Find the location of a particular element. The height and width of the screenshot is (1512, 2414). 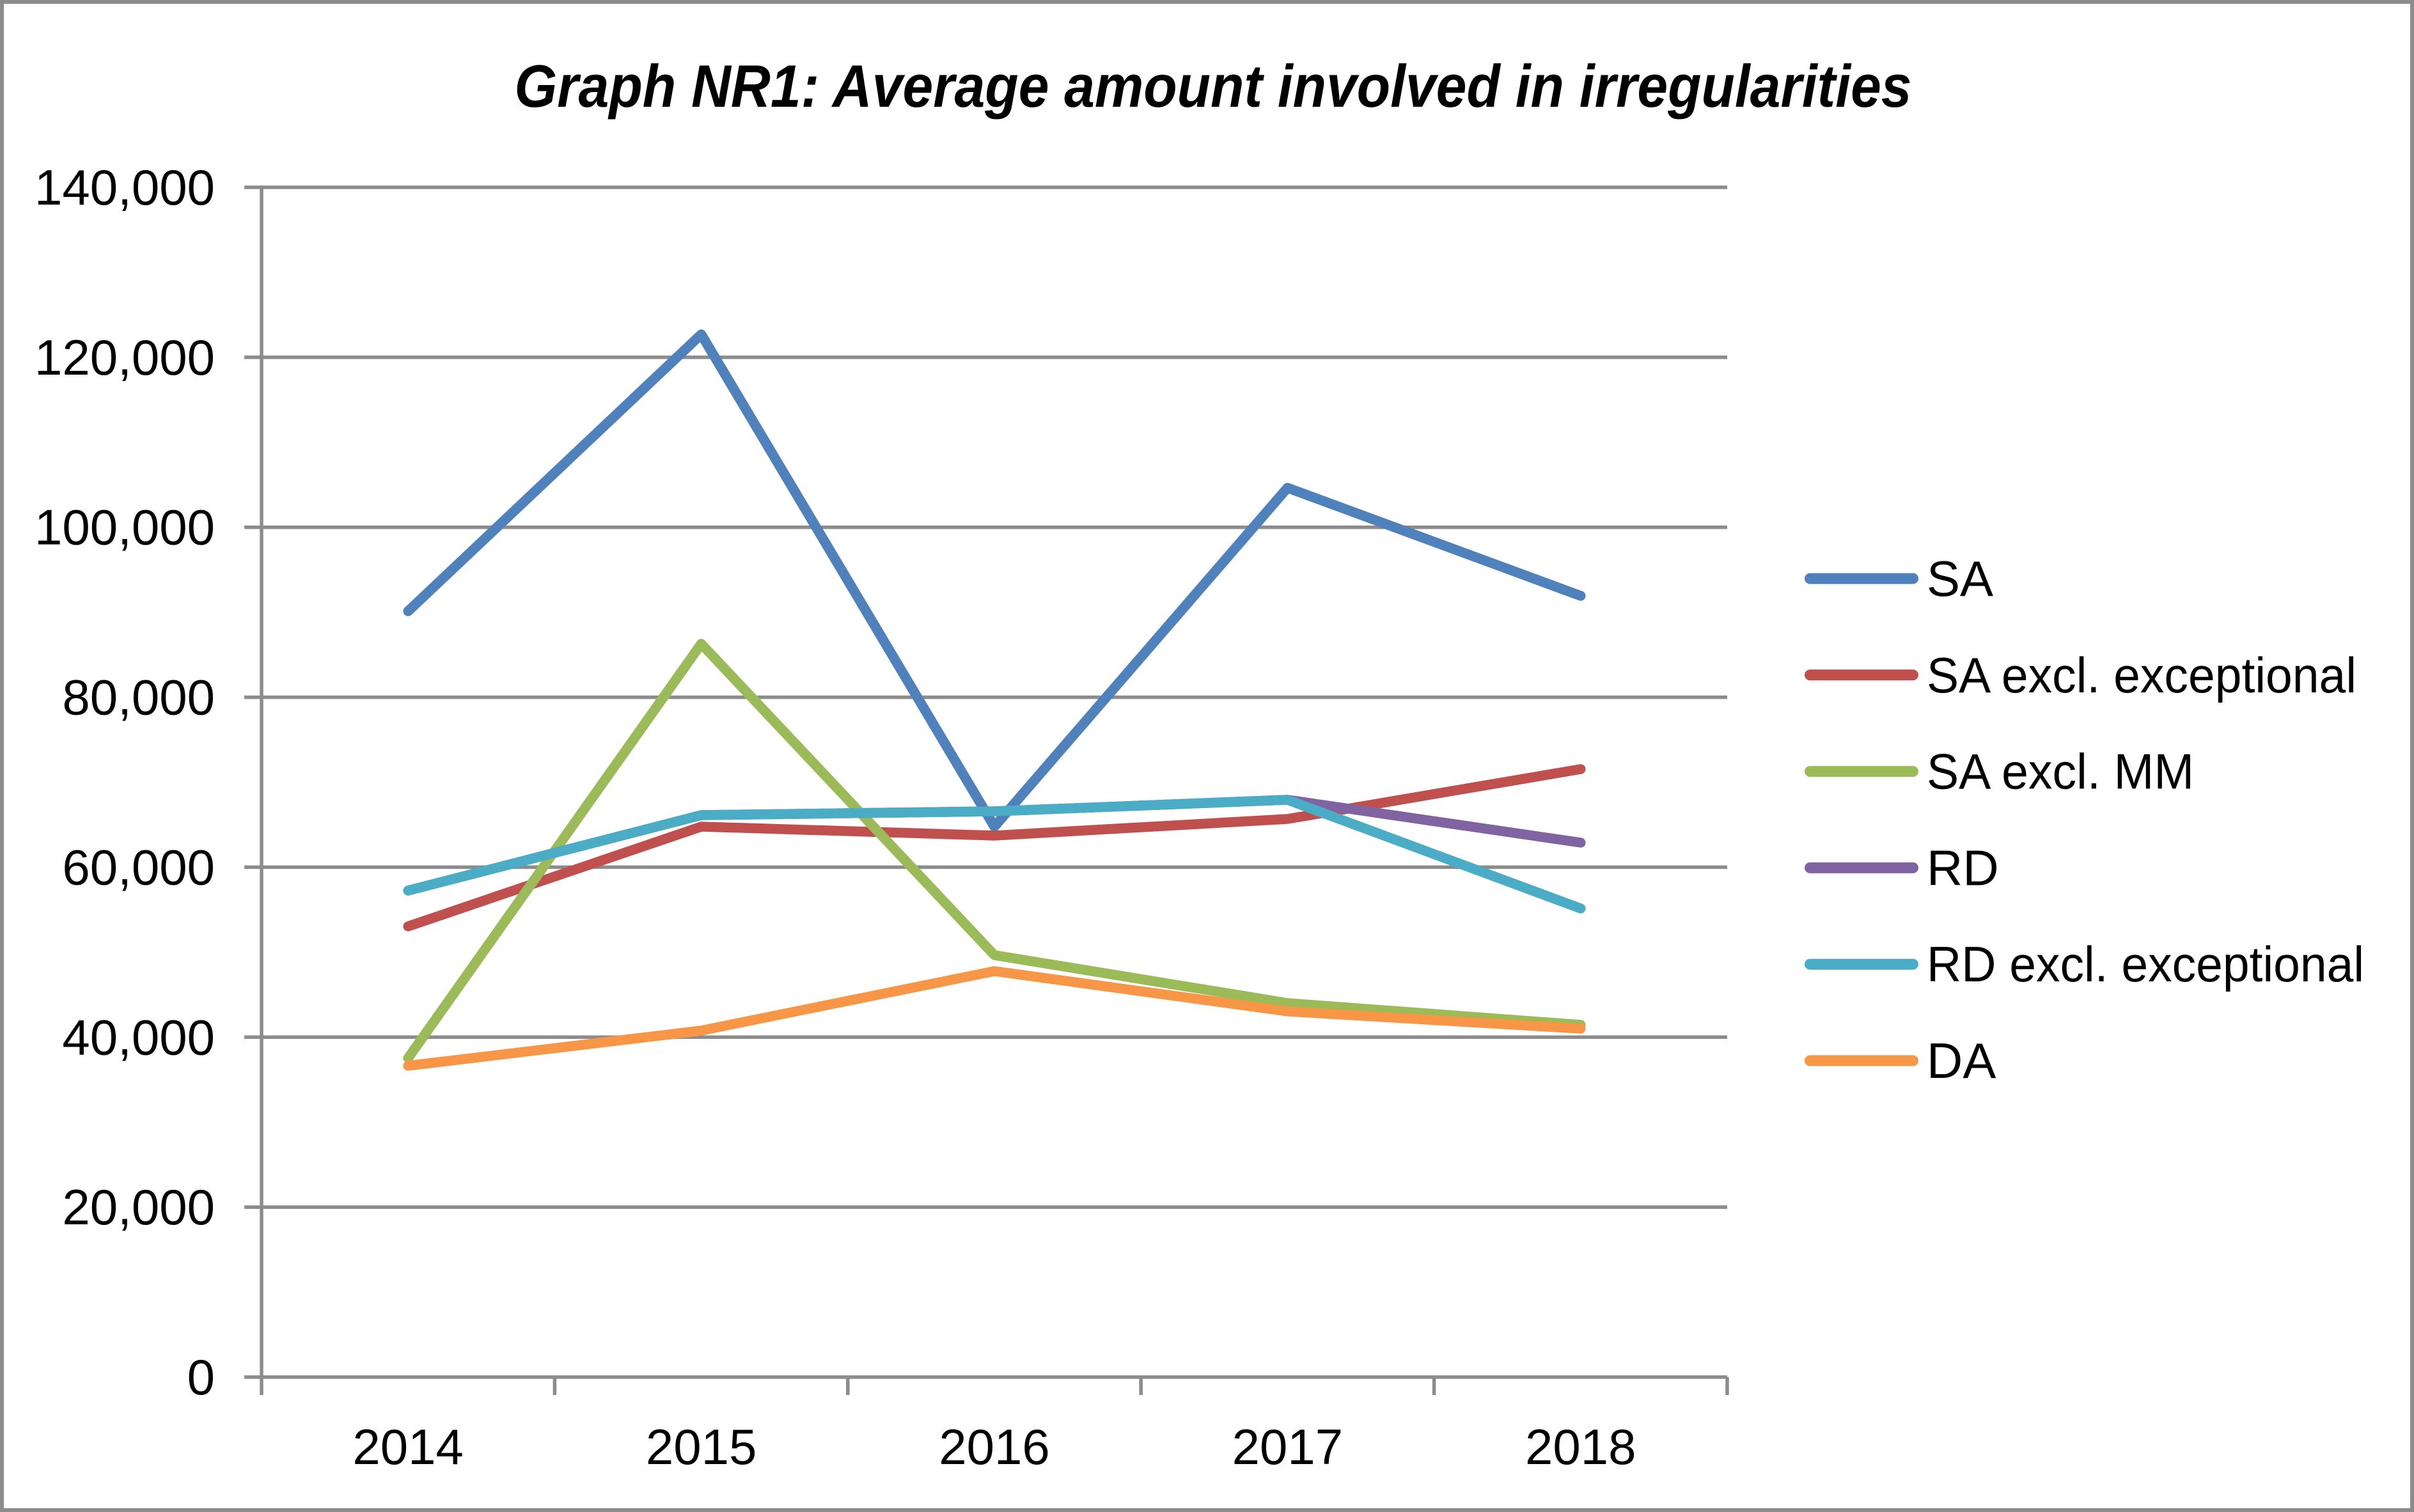

svg-text: RD excl. exceptional is located at coordinates (2145, 964).